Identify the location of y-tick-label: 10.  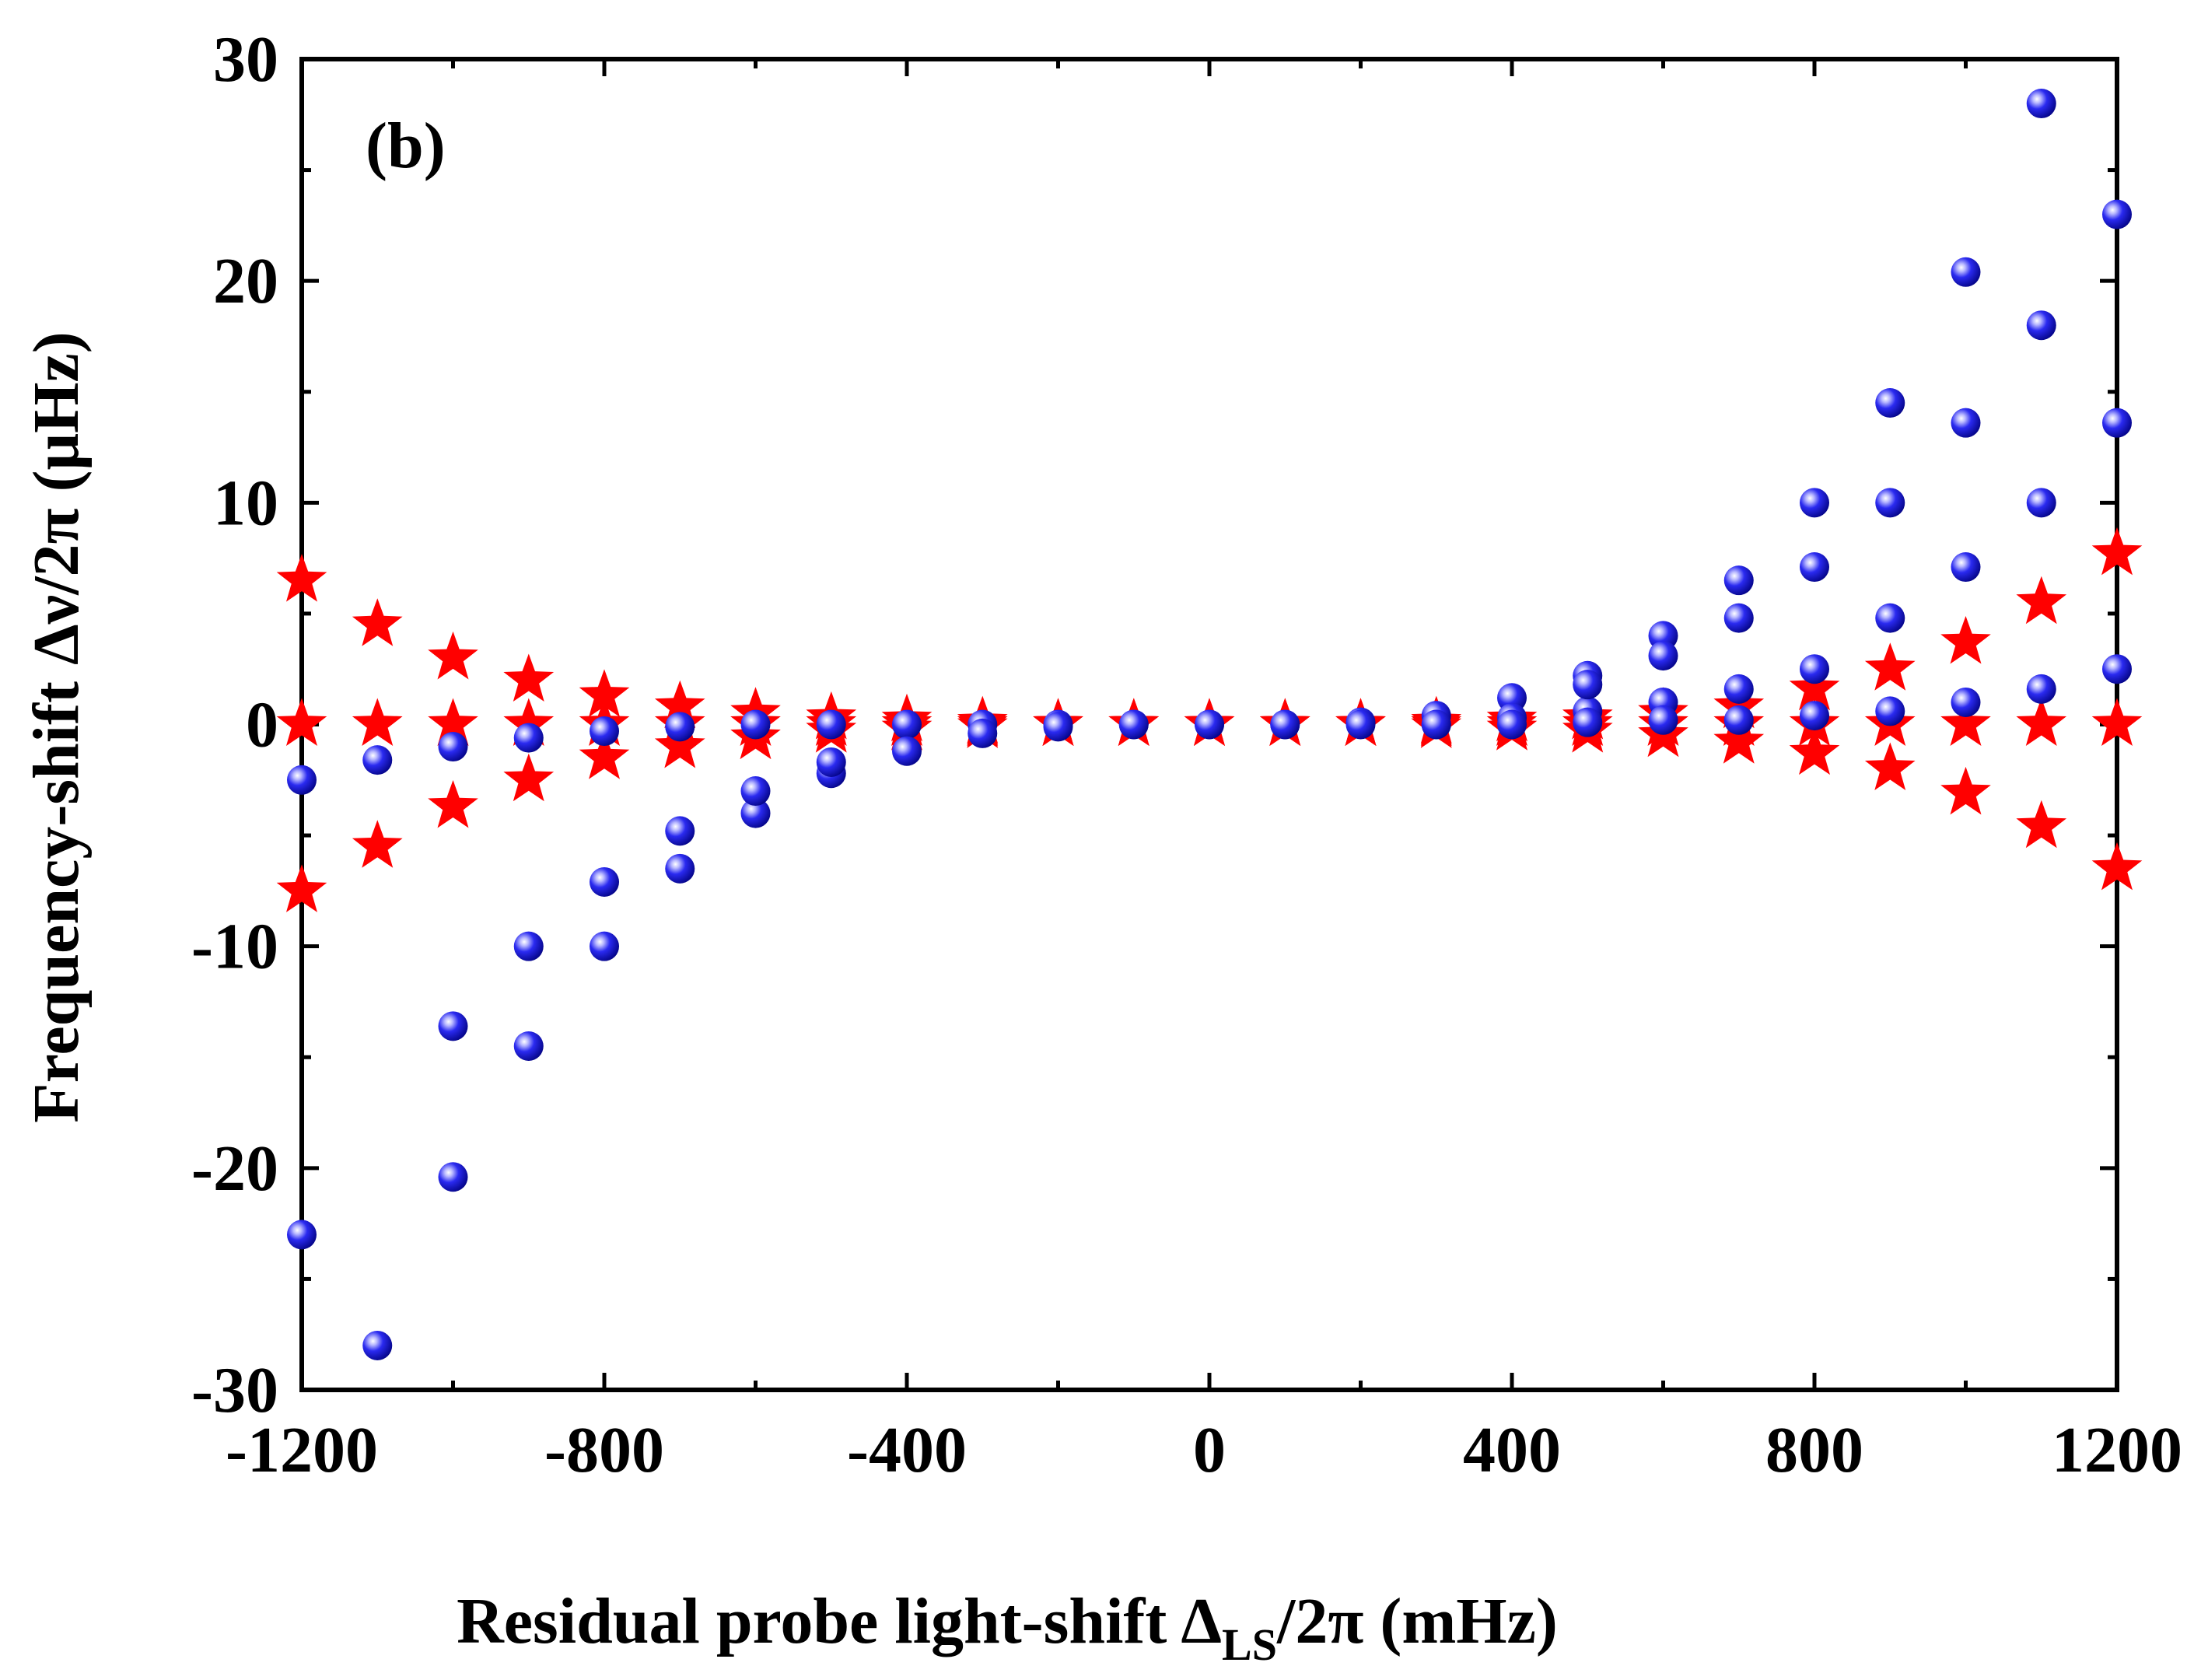
(245, 503).